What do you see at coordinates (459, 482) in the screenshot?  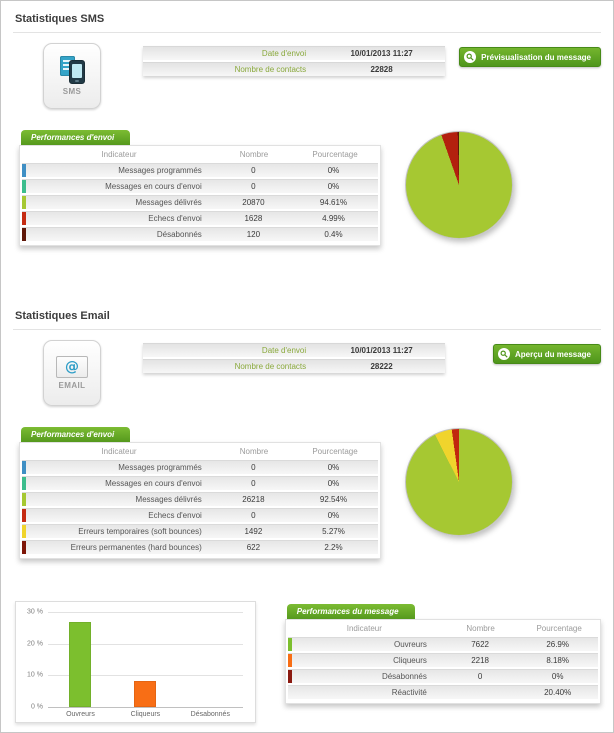 I see `email-pie-chart` at bounding box center [459, 482].